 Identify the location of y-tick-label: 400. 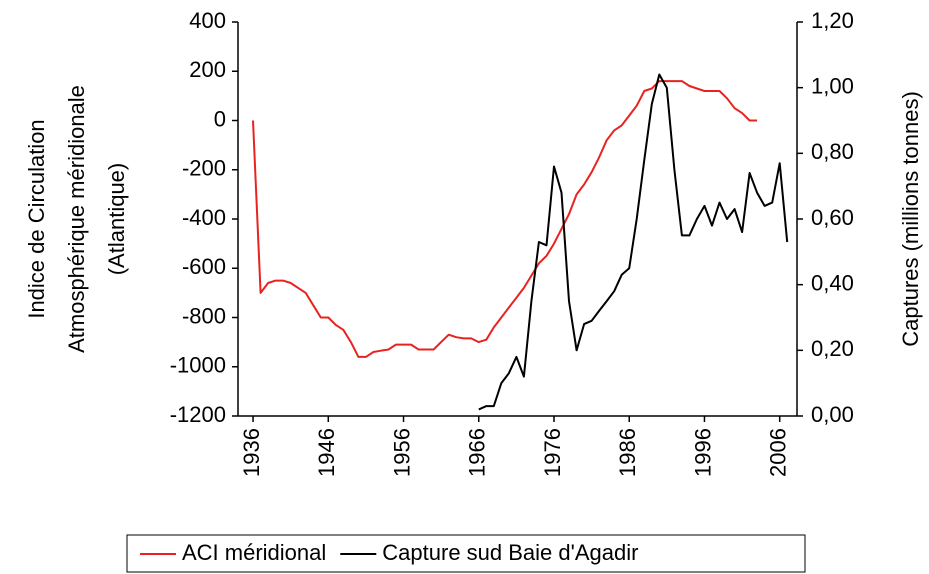
(207, 20).